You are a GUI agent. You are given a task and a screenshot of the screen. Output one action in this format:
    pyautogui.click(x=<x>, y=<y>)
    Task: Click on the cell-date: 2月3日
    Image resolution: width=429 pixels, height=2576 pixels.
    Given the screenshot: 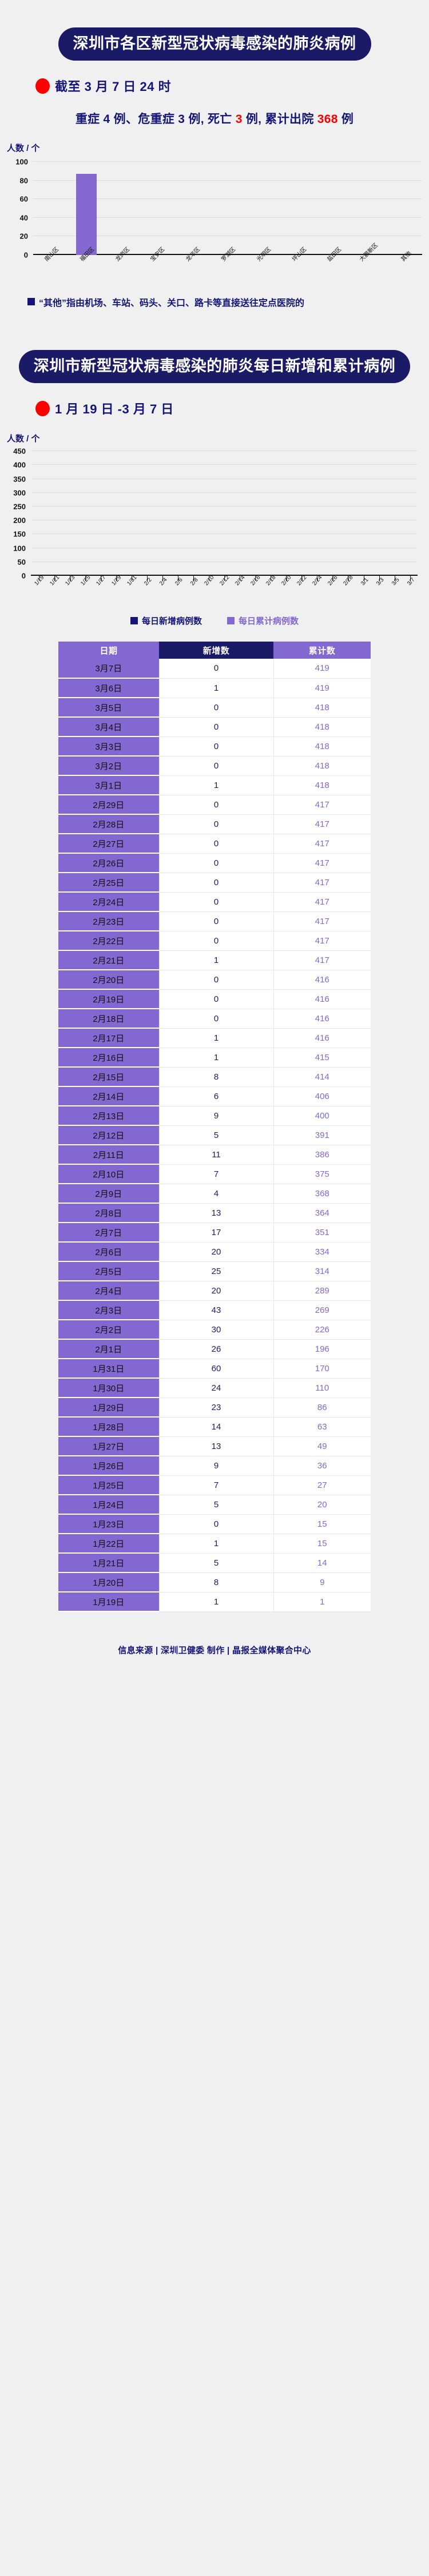 What is the action you would take?
    pyautogui.click(x=108, y=1310)
    